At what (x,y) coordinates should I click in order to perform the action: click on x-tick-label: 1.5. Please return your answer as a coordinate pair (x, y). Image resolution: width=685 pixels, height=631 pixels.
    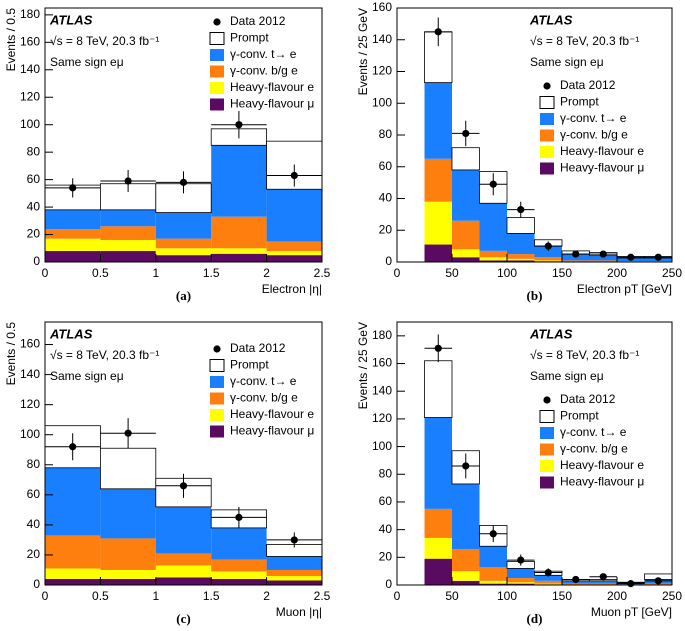
    Looking at the image, I should click on (211, 273).